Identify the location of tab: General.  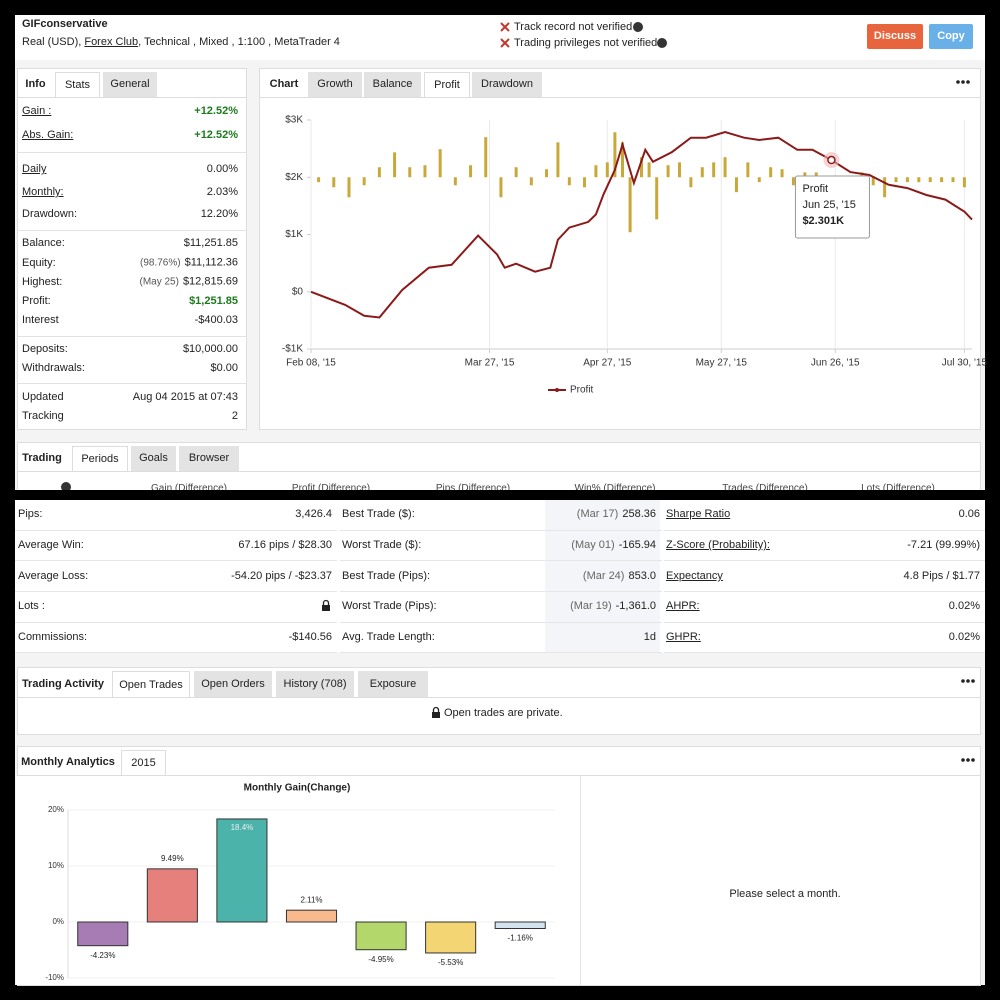
(130, 84).